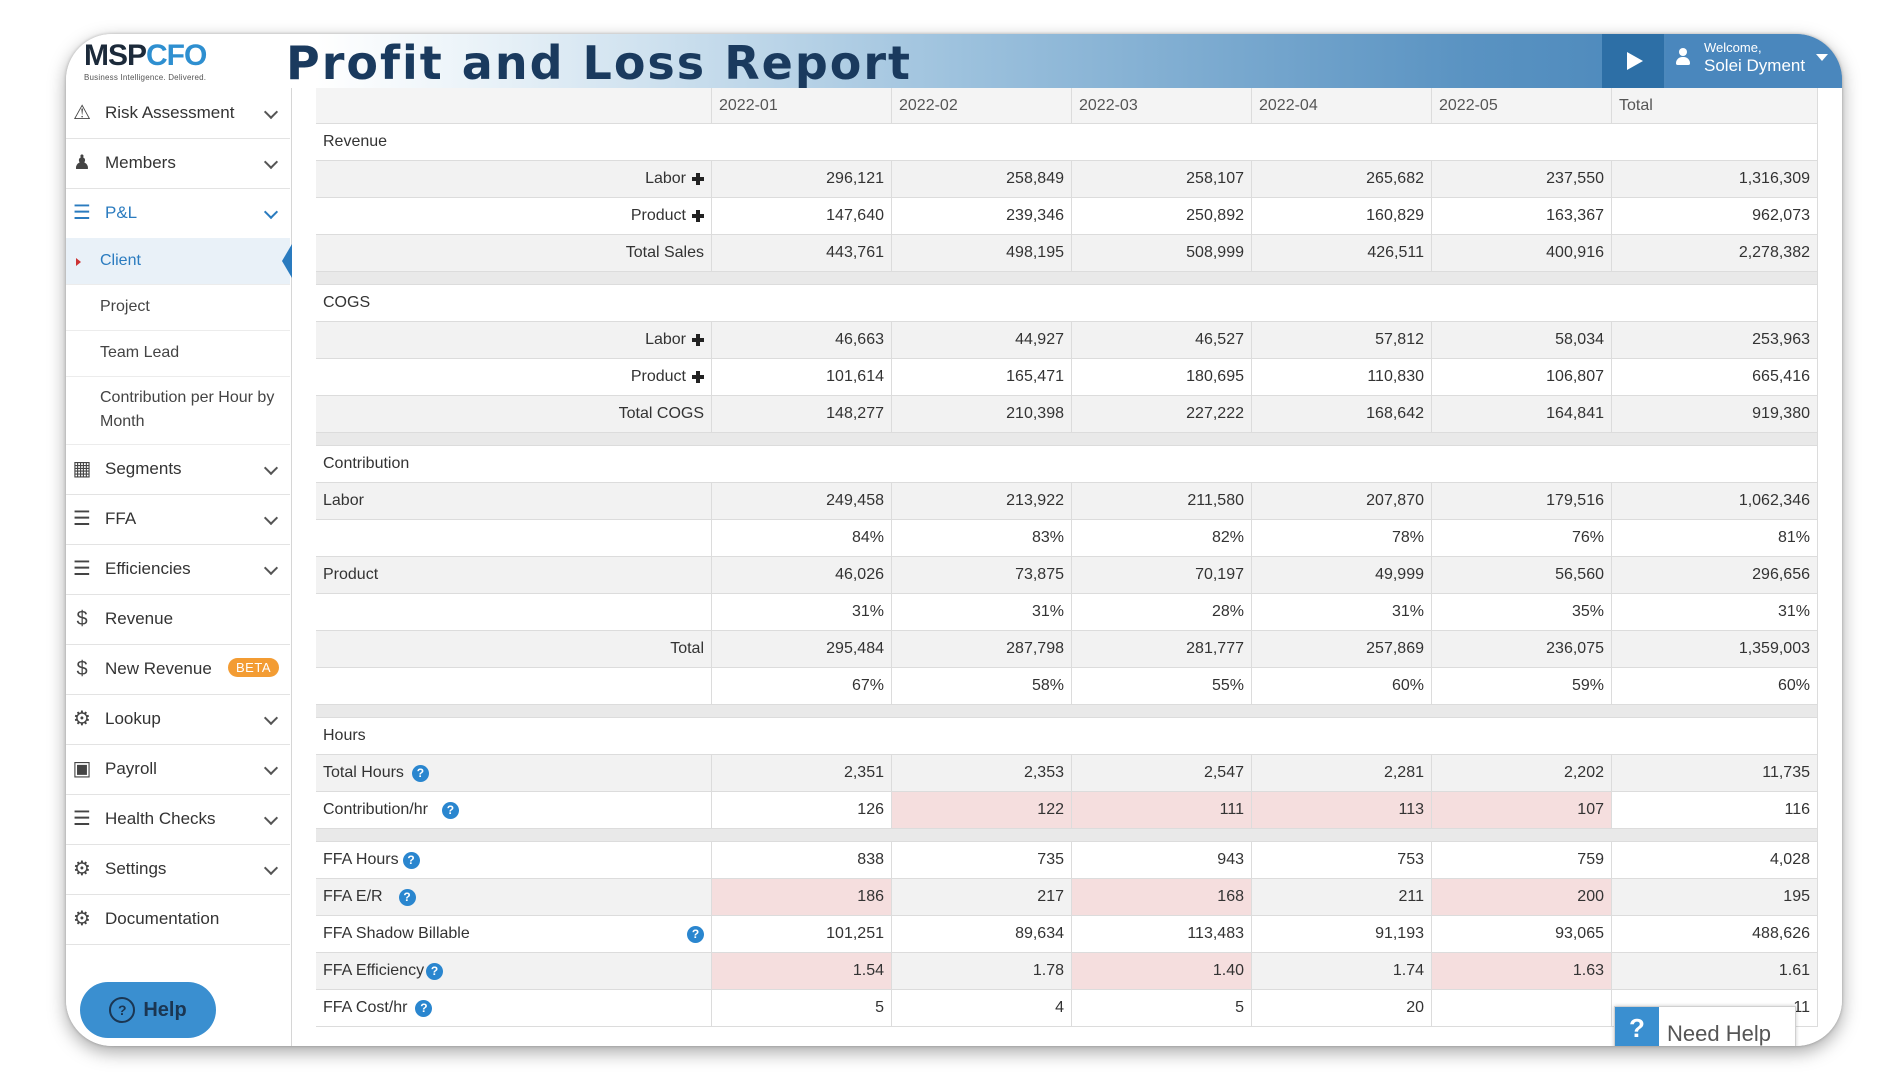 The height and width of the screenshot is (1080, 1900). I want to click on table-row: Contribution/hr? 126 122 111 113 107 116, so click(1067, 810).